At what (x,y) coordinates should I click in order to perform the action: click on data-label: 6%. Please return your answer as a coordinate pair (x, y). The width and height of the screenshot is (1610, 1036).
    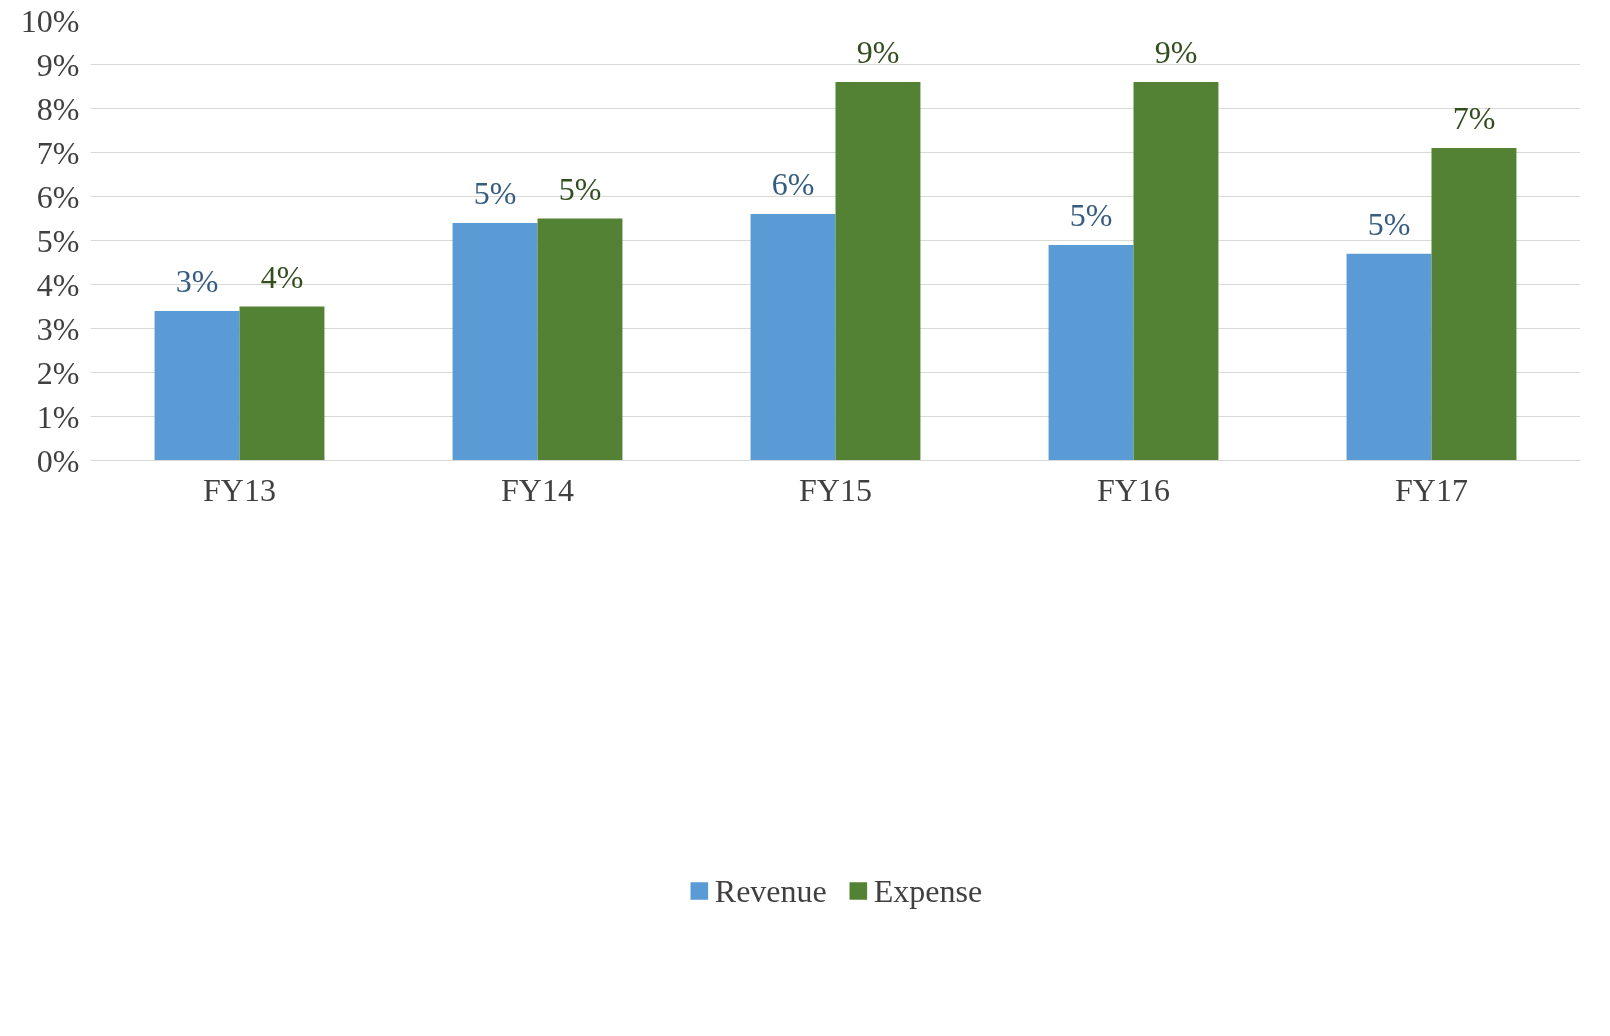
    Looking at the image, I should click on (793, 184).